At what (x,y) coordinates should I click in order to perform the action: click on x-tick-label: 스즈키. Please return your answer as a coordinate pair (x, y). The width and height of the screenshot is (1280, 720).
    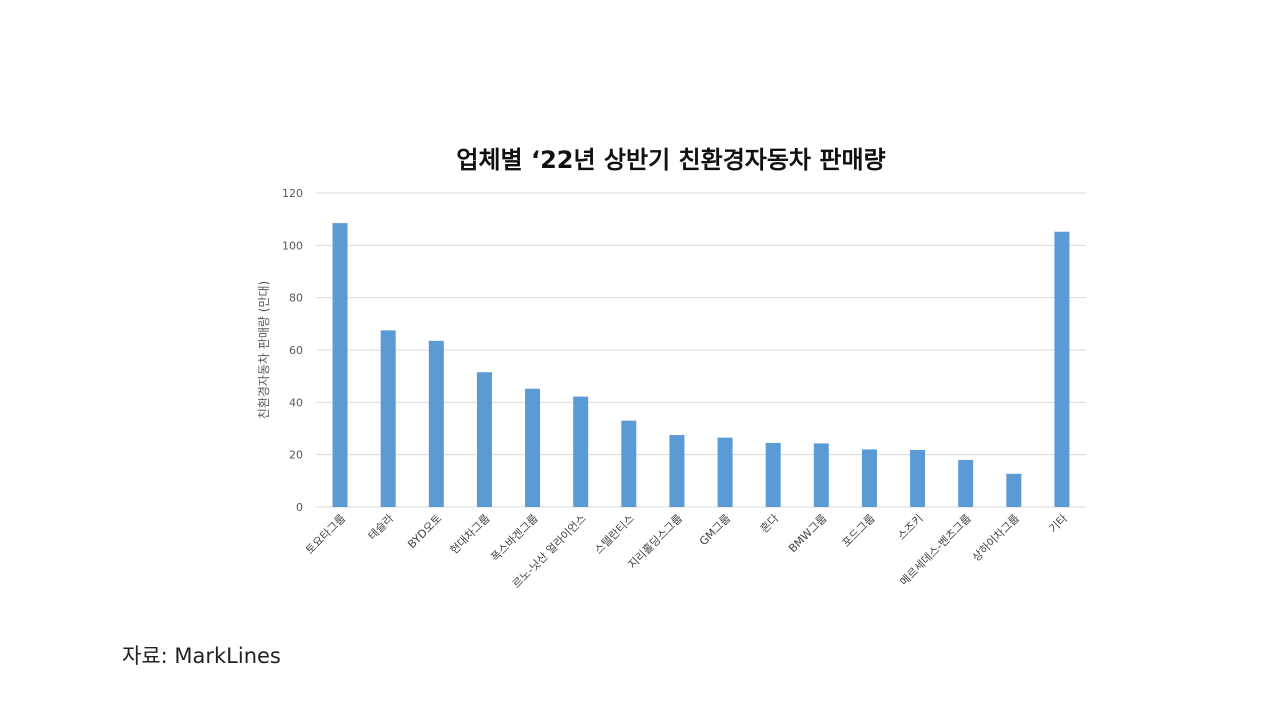
    Looking at the image, I should click on (910, 527).